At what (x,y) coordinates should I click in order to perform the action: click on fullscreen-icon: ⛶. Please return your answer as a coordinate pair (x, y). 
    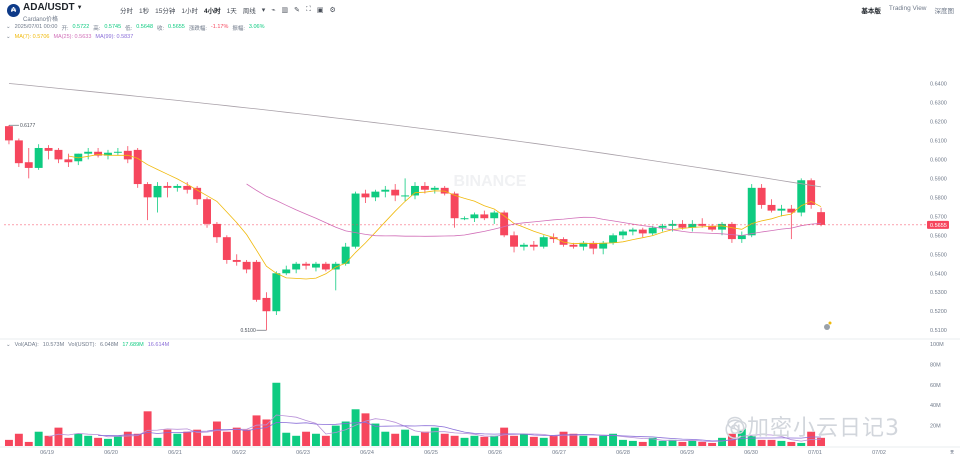
    Looking at the image, I should click on (308, 9).